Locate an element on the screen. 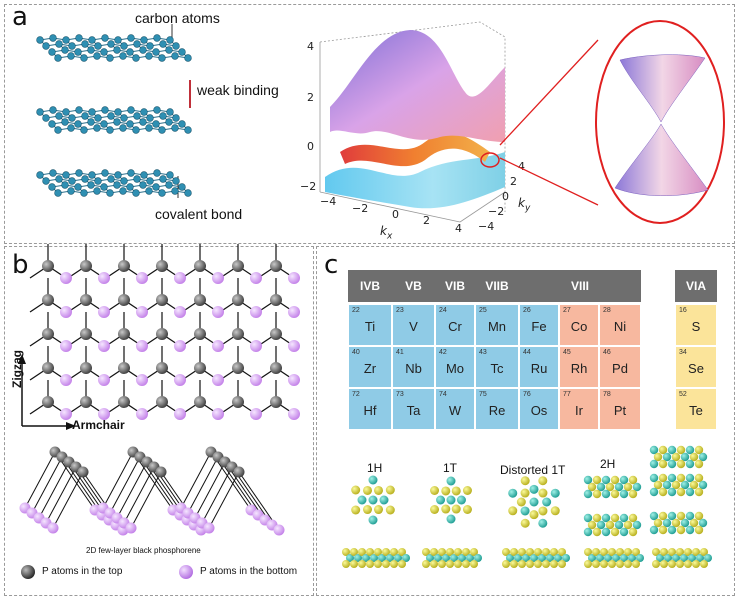  atomic-number: 43 is located at coordinates (483, 352).